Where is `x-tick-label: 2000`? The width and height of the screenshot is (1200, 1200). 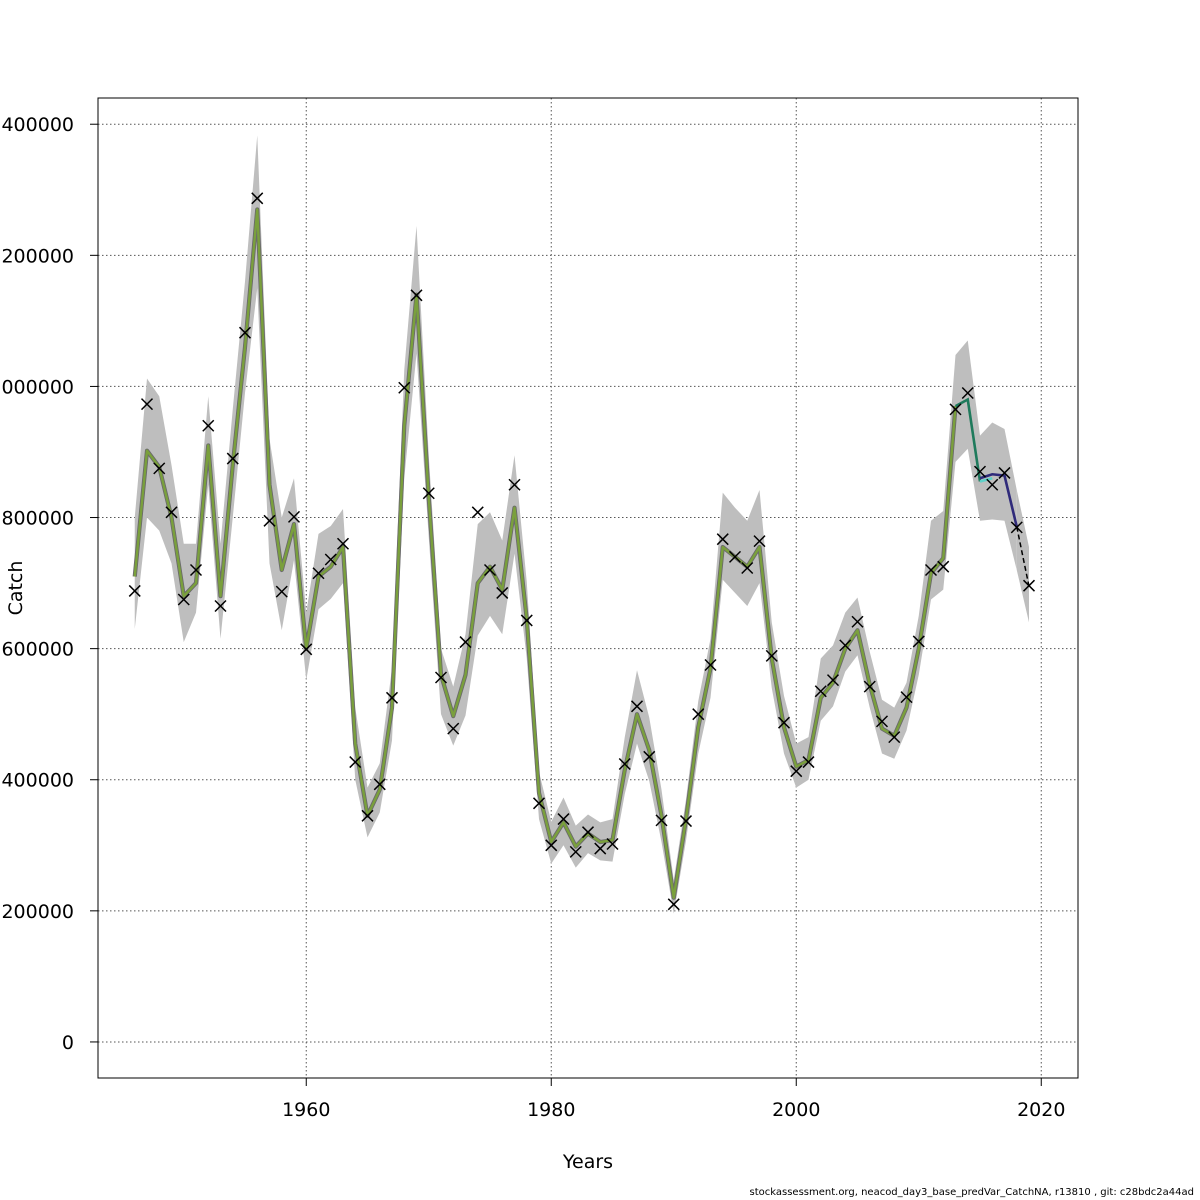 x-tick-label: 2000 is located at coordinates (796, 1110).